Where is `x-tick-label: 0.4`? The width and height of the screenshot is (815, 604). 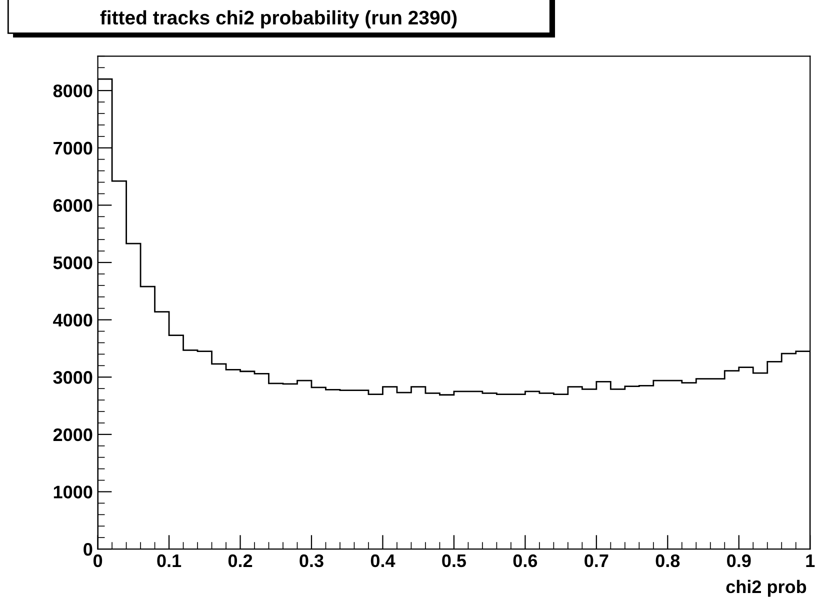
x-tick-label: 0.4 is located at coordinates (383, 561).